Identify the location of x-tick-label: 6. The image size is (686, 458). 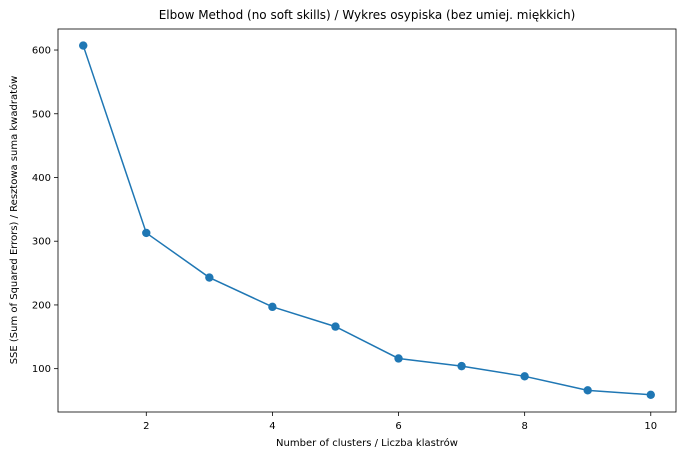
(398, 426).